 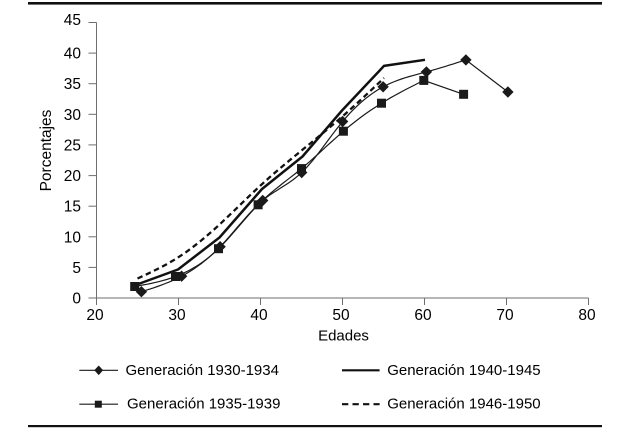 I want to click on svg-text: 80, so click(x=587, y=315).